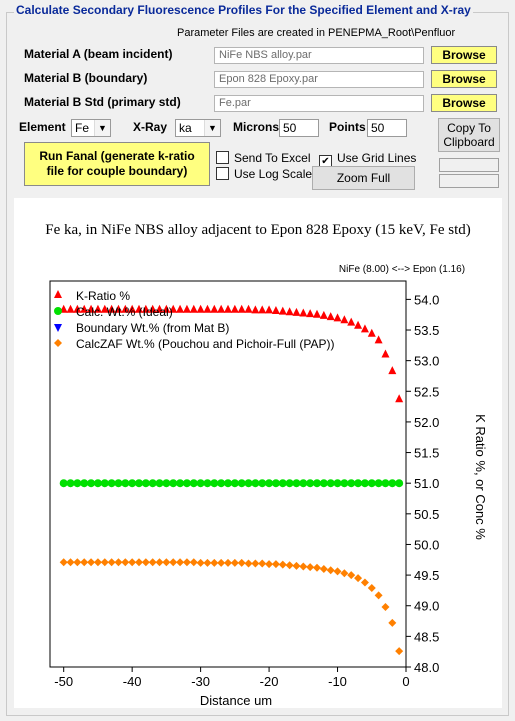  What do you see at coordinates (319, 103) in the screenshot?
I see `material-b-std-file-field: Fe.par` at bounding box center [319, 103].